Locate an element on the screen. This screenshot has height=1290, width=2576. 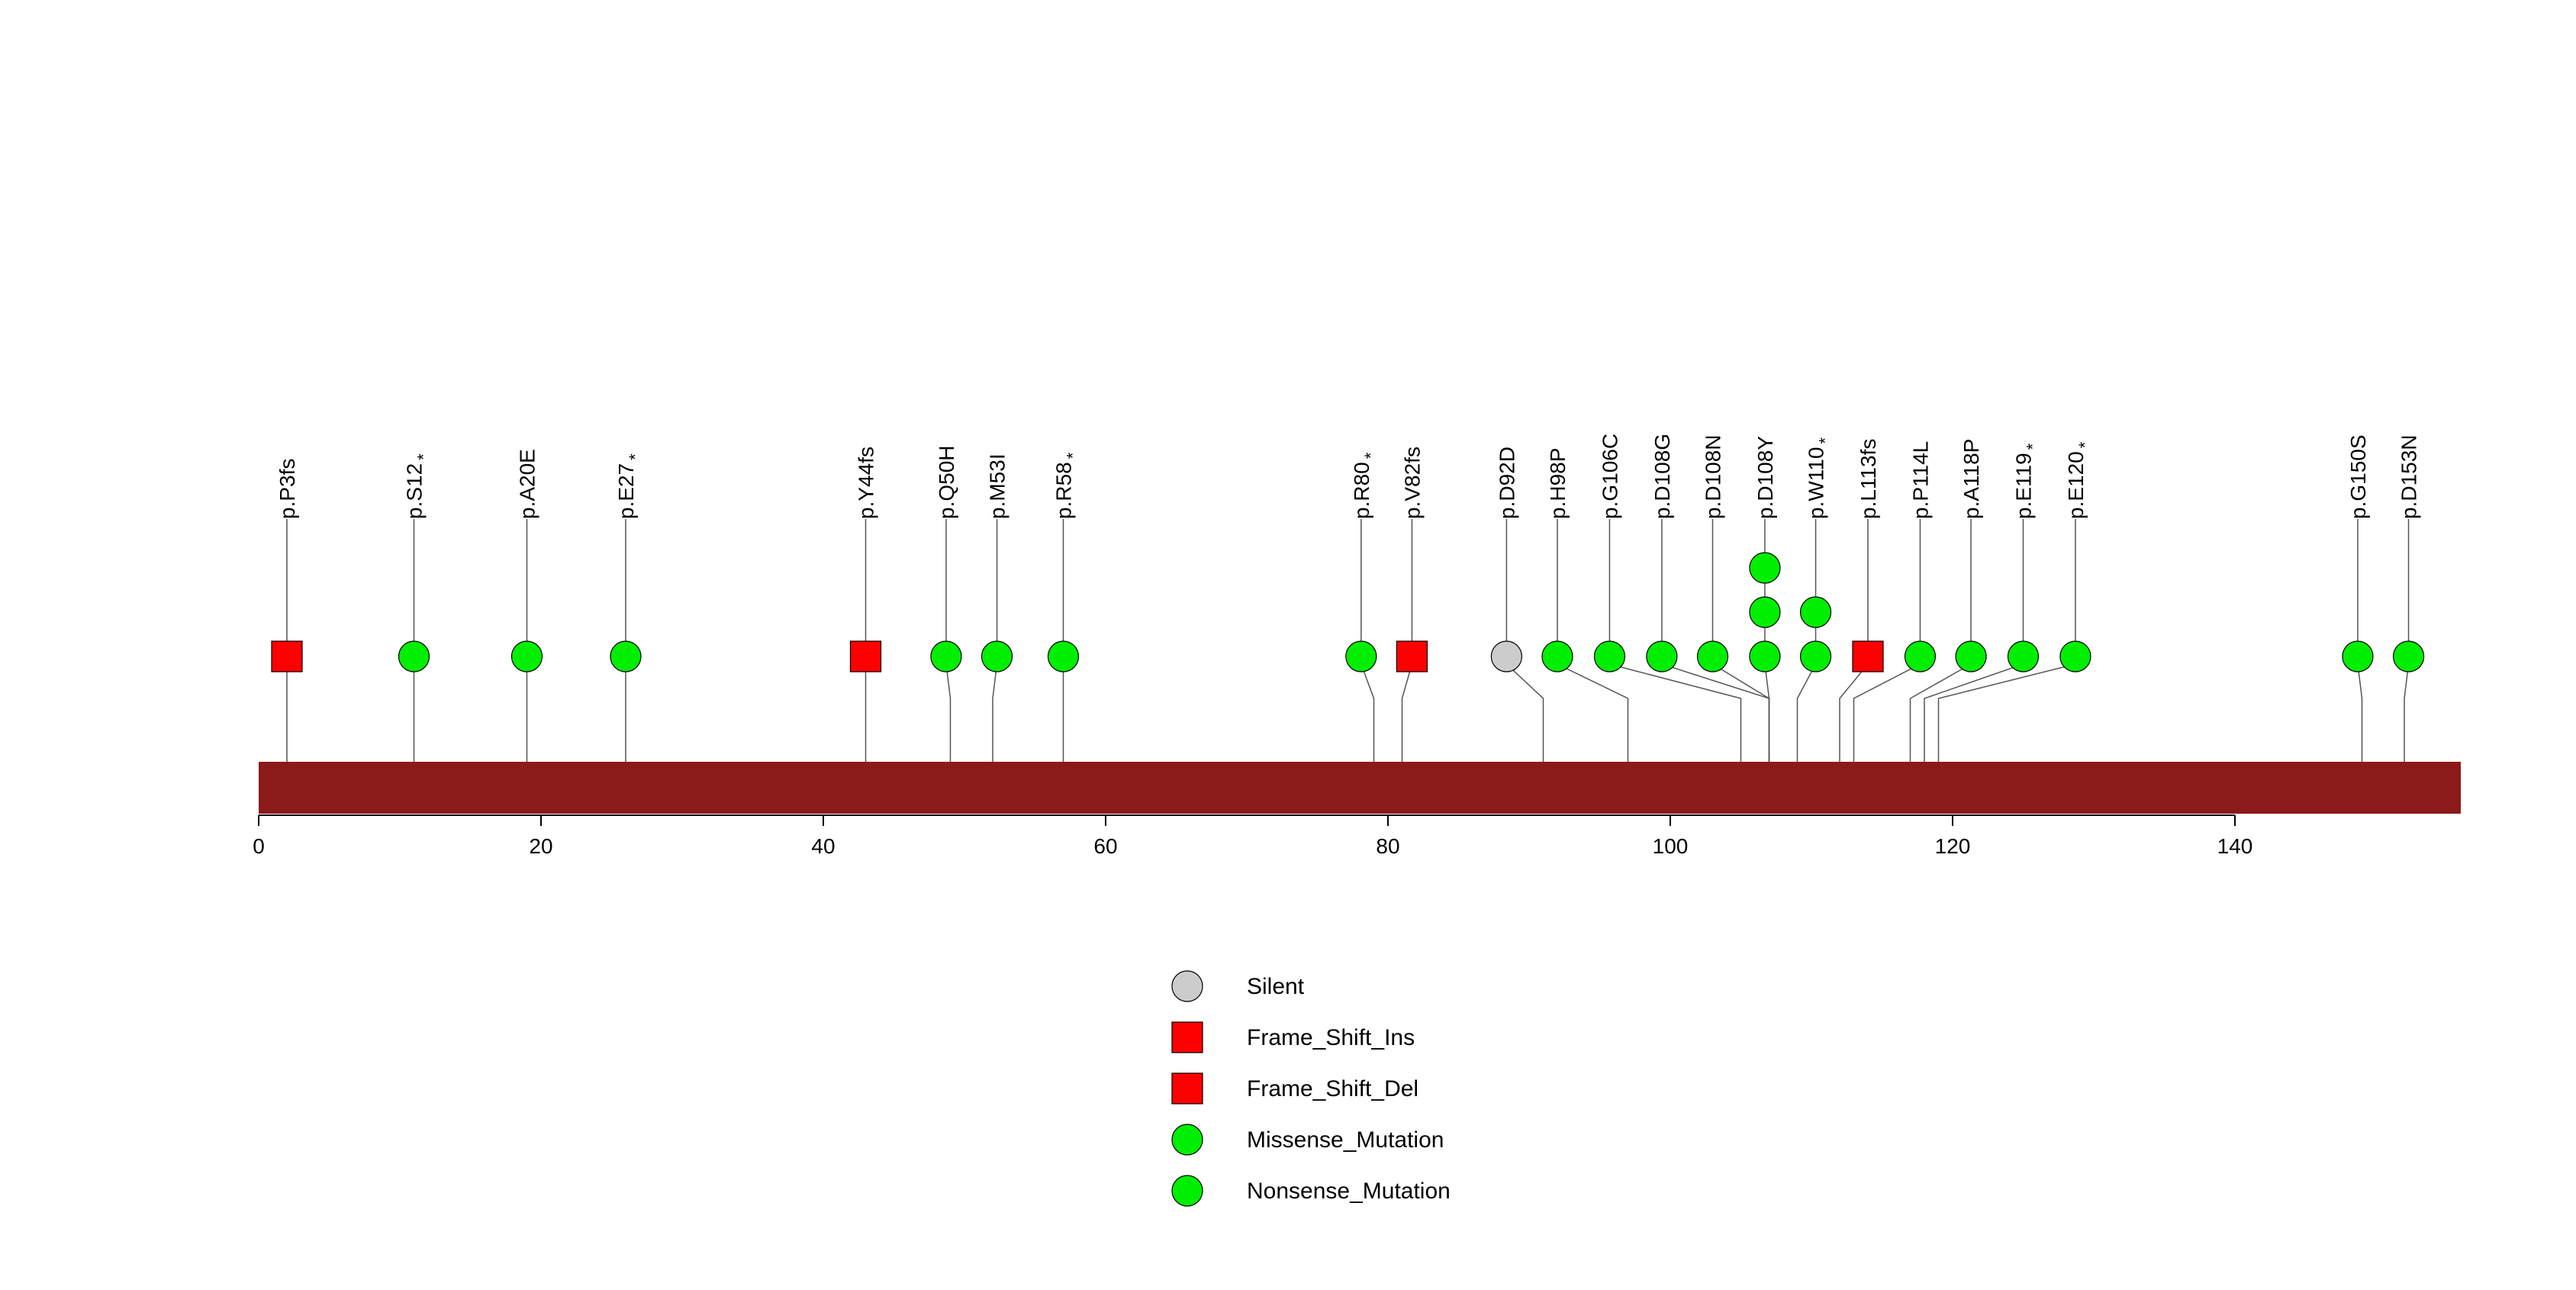
mutation-label: p.P3fs is located at coordinates (287, 489).